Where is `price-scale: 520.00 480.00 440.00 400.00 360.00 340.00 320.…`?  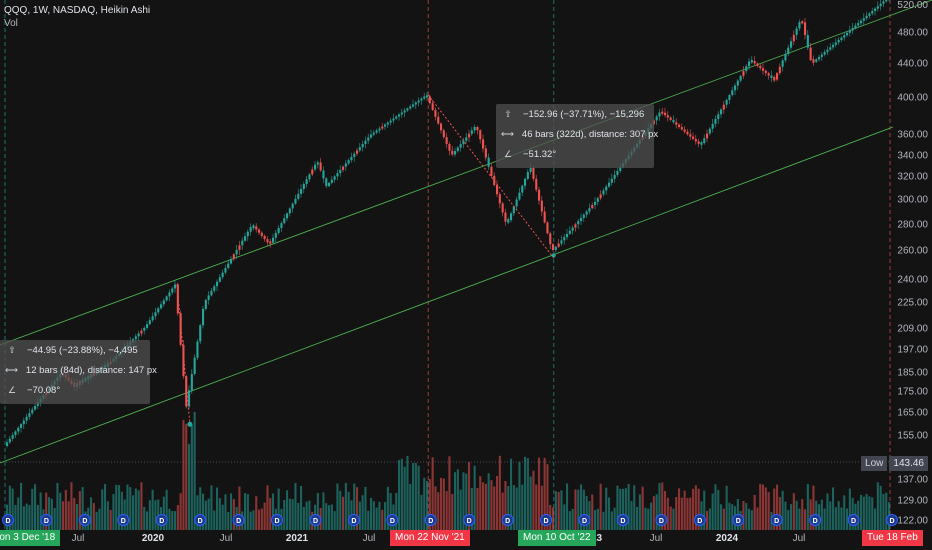
price-scale: 520.00 480.00 440.00 400.00 360.00 340.00 320.… is located at coordinates (912, 265).